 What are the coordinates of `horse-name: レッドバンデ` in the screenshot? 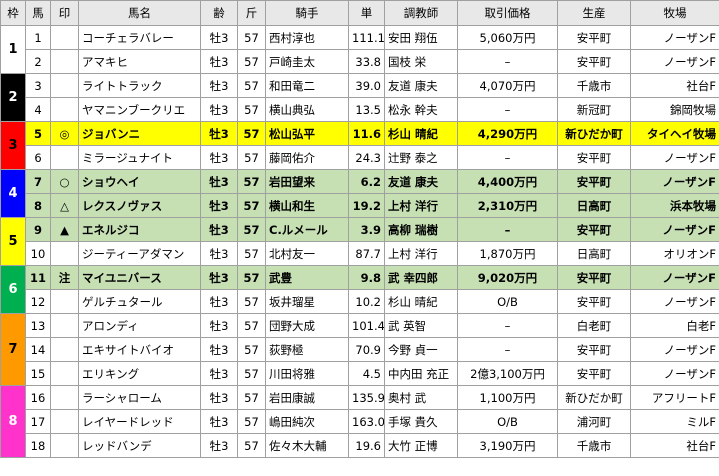 It's located at (139, 445).